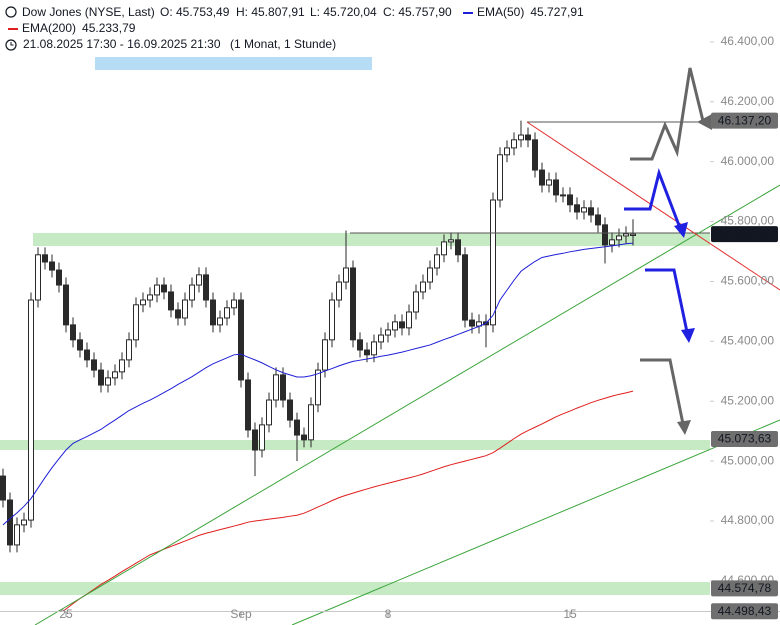 The width and height of the screenshot is (780, 625). I want to click on y-tick-label: 45.800,00, so click(748, 221).